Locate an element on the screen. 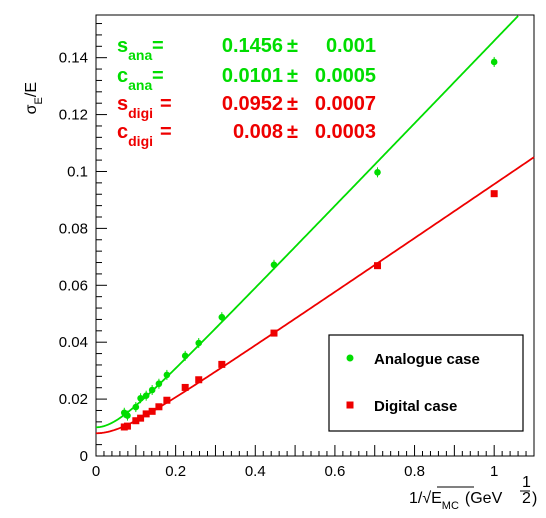 Image resolution: width=546 pixels, height=518 pixels. fit-param-value: 0.0952 is located at coordinates (252, 104).